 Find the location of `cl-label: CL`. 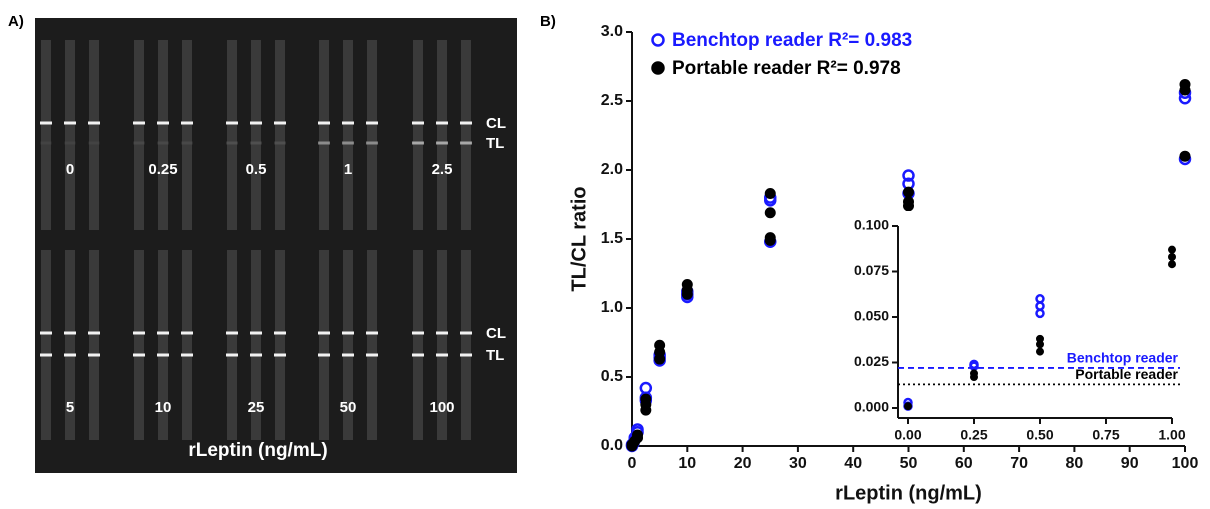

cl-label: CL is located at coordinates (496, 333).